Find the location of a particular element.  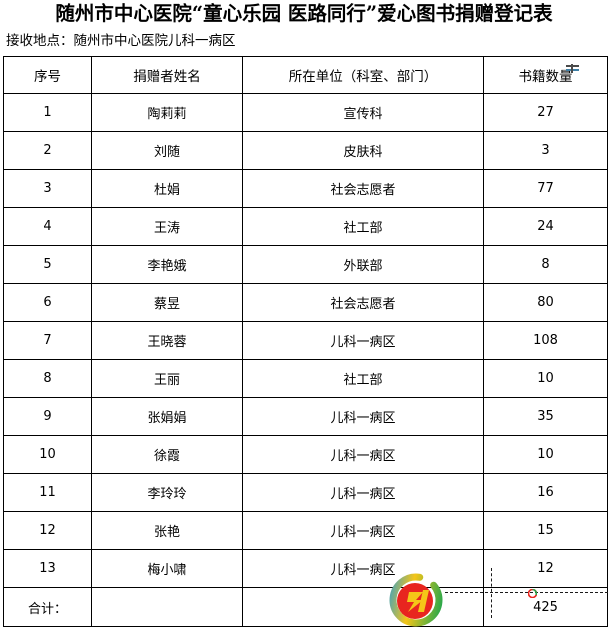

cell-quantity: 27 is located at coordinates (545, 112).